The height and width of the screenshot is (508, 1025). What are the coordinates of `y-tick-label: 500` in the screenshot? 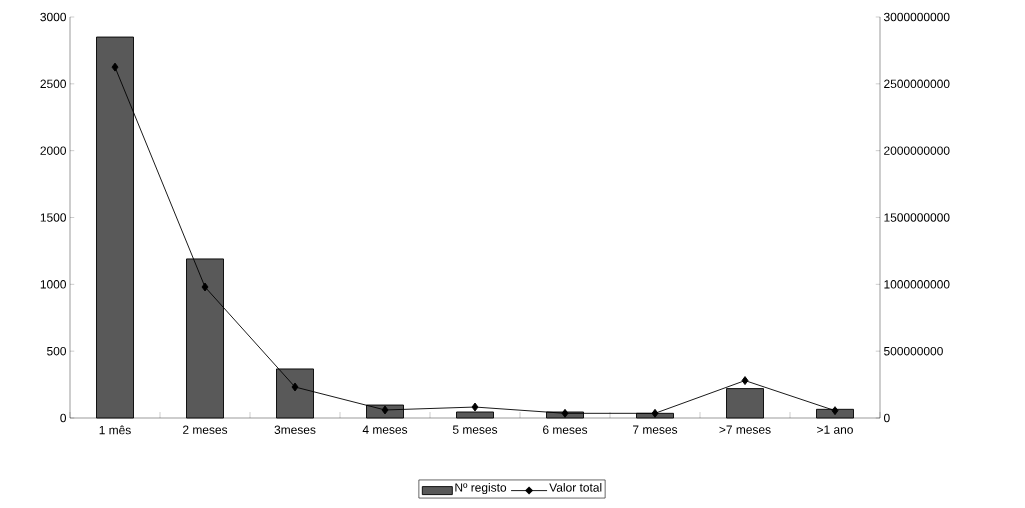 It's located at (57, 351).